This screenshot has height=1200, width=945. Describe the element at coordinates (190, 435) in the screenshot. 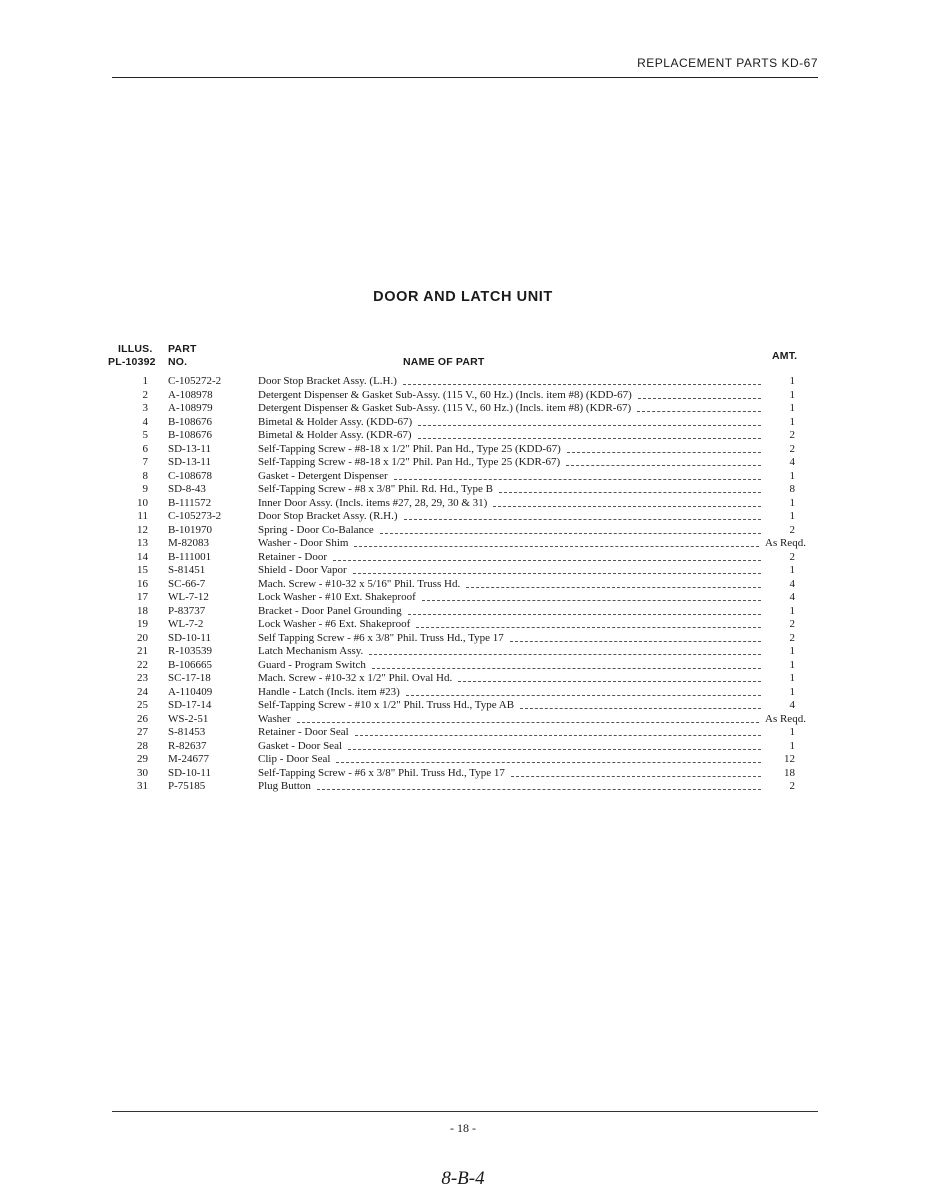

I see `part-number: B-108676` at that location.